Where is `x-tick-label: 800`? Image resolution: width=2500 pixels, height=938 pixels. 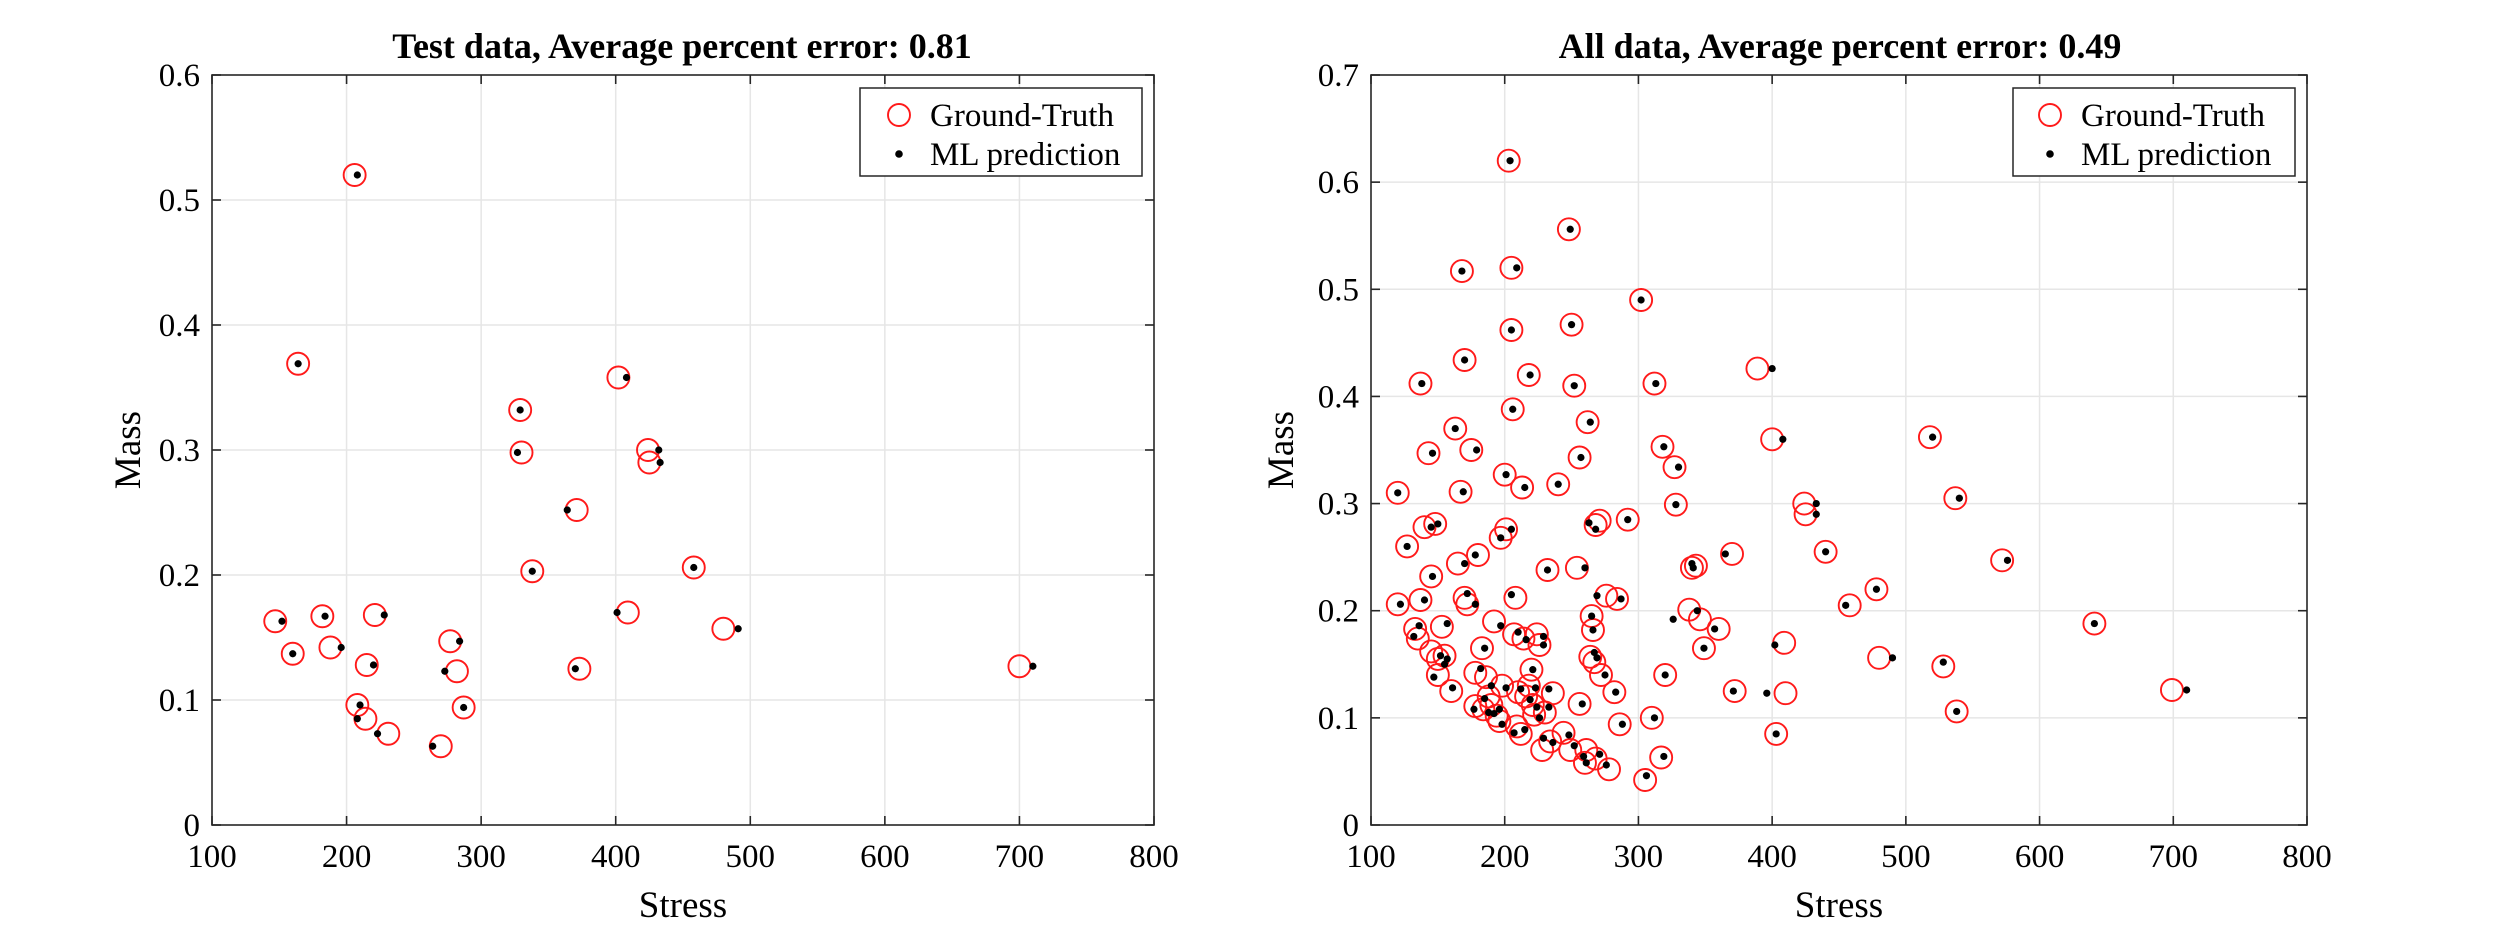
x-tick-label: 800 is located at coordinates (1154, 857).